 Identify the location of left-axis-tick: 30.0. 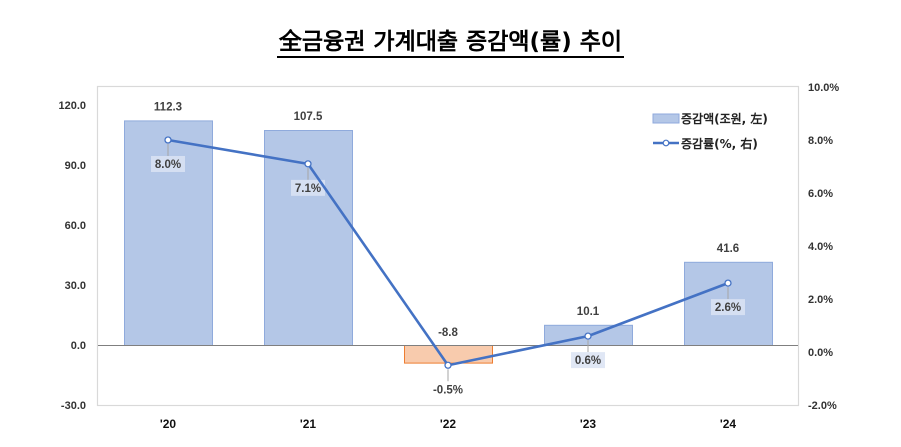
(75, 286).